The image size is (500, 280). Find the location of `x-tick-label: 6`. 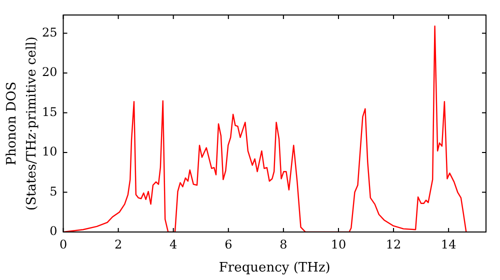

x-tick-label: 6 is located at coordinates (228, 244).